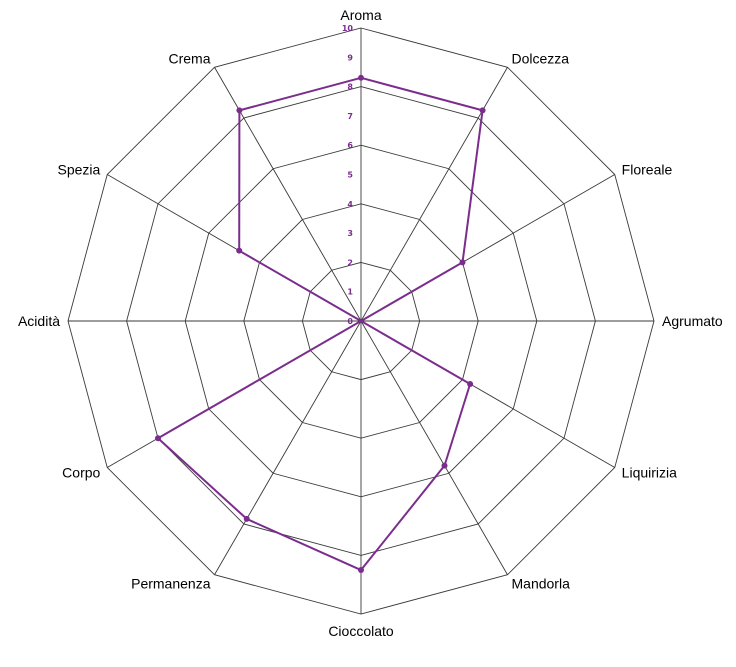 This screenshot has height=667, width=736. I want to click on tick-label: 9, so click(350, 57).